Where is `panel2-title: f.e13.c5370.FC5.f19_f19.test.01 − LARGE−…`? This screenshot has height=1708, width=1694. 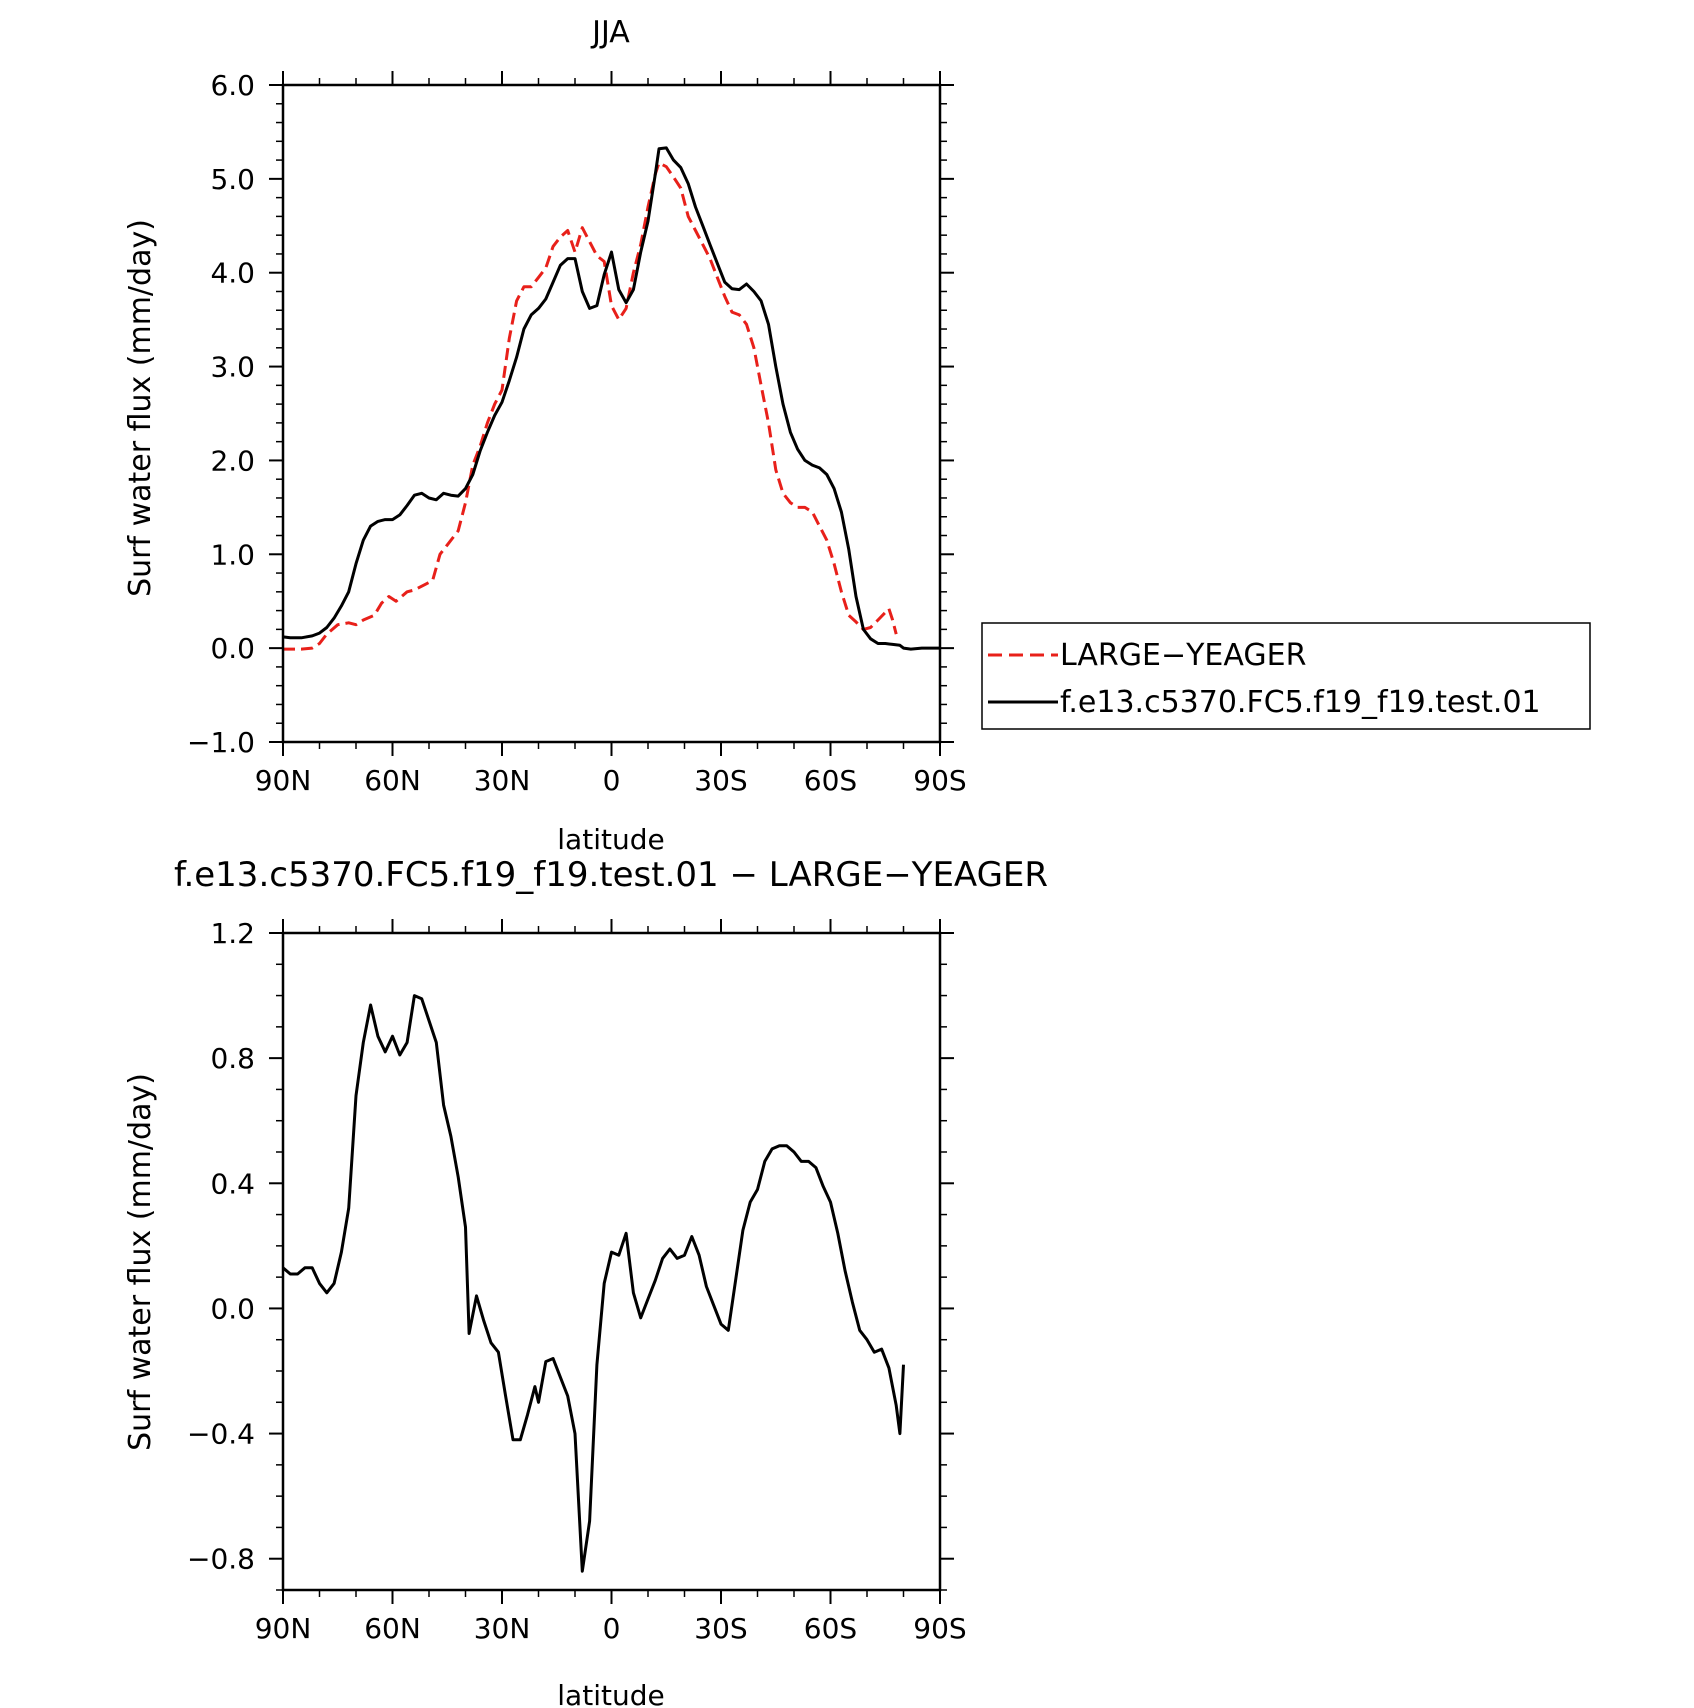
panel2-title: f.e13.c5370.FC5.f19_f19.test.01 − LARGE−… is located at coordinates (611, 875).